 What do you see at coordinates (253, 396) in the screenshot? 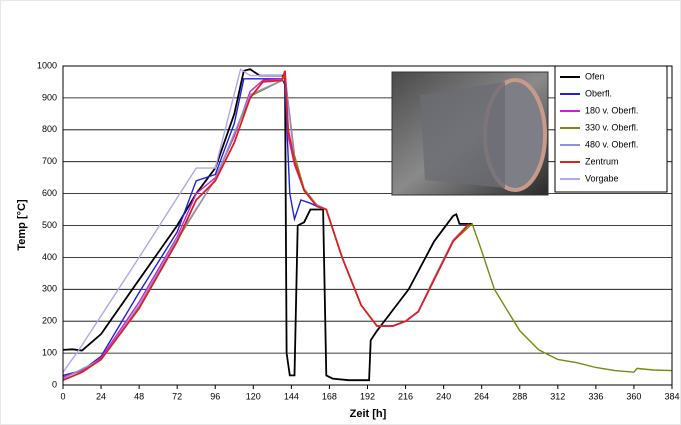
I see `x-tick-label: 120` at bounding box center [253, 396].